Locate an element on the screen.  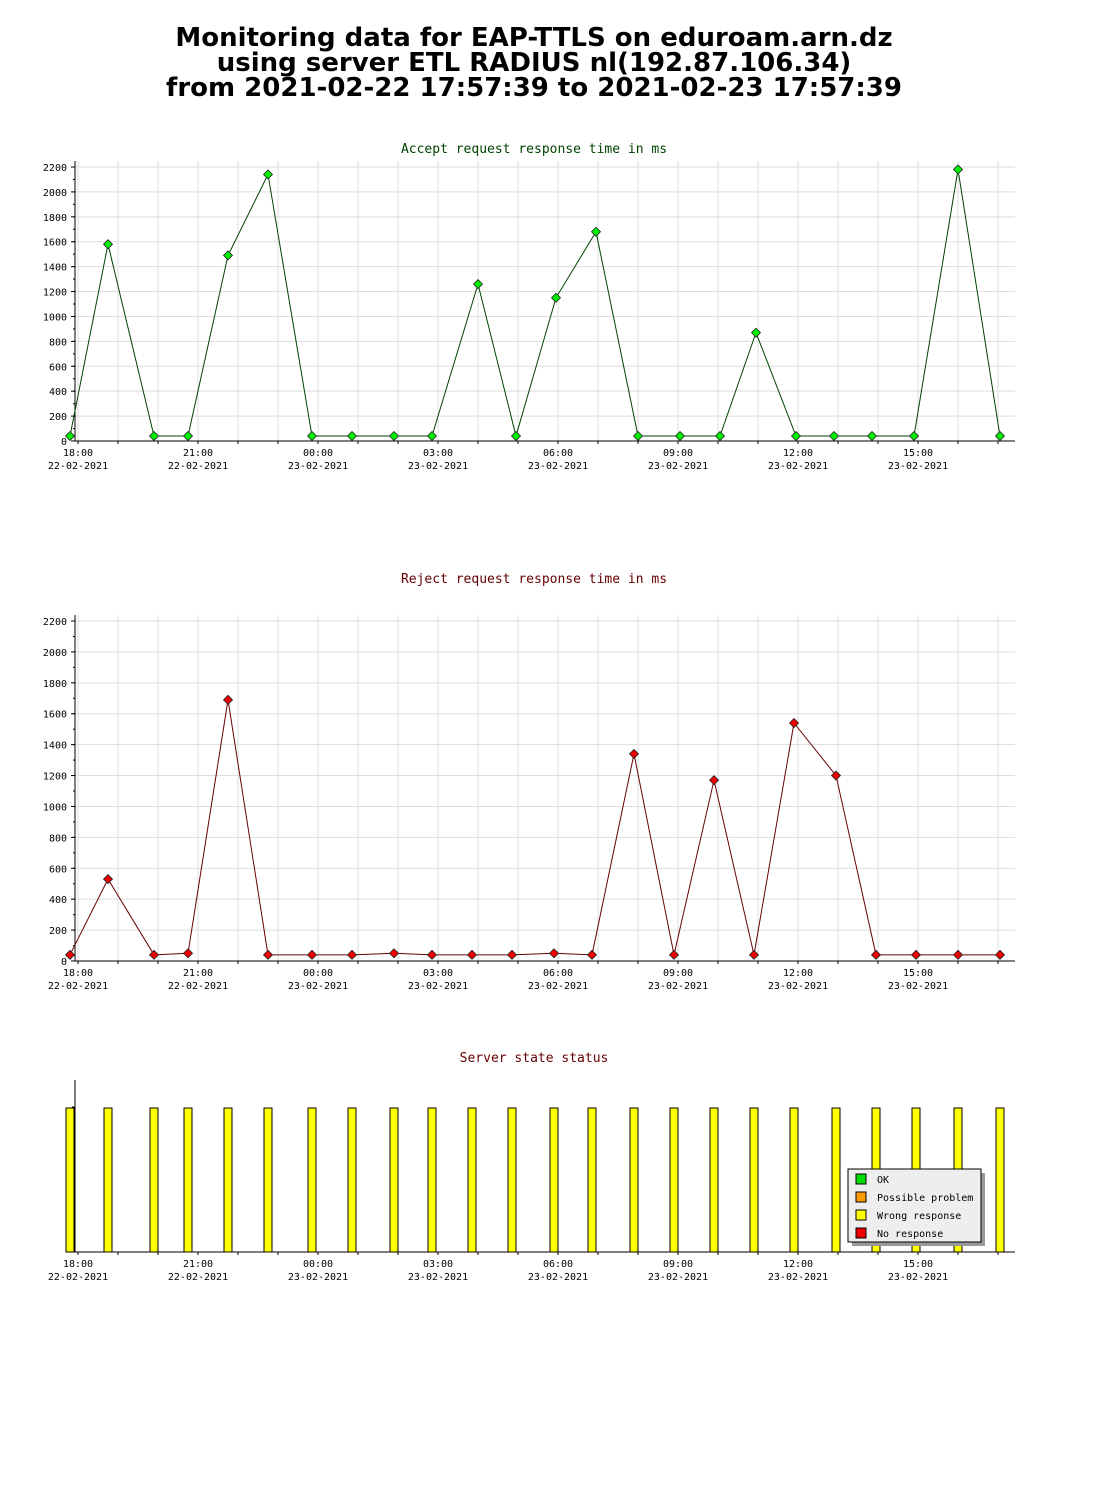
accept-x-tick-time: 15:00 is located at coordinates (918, 453).